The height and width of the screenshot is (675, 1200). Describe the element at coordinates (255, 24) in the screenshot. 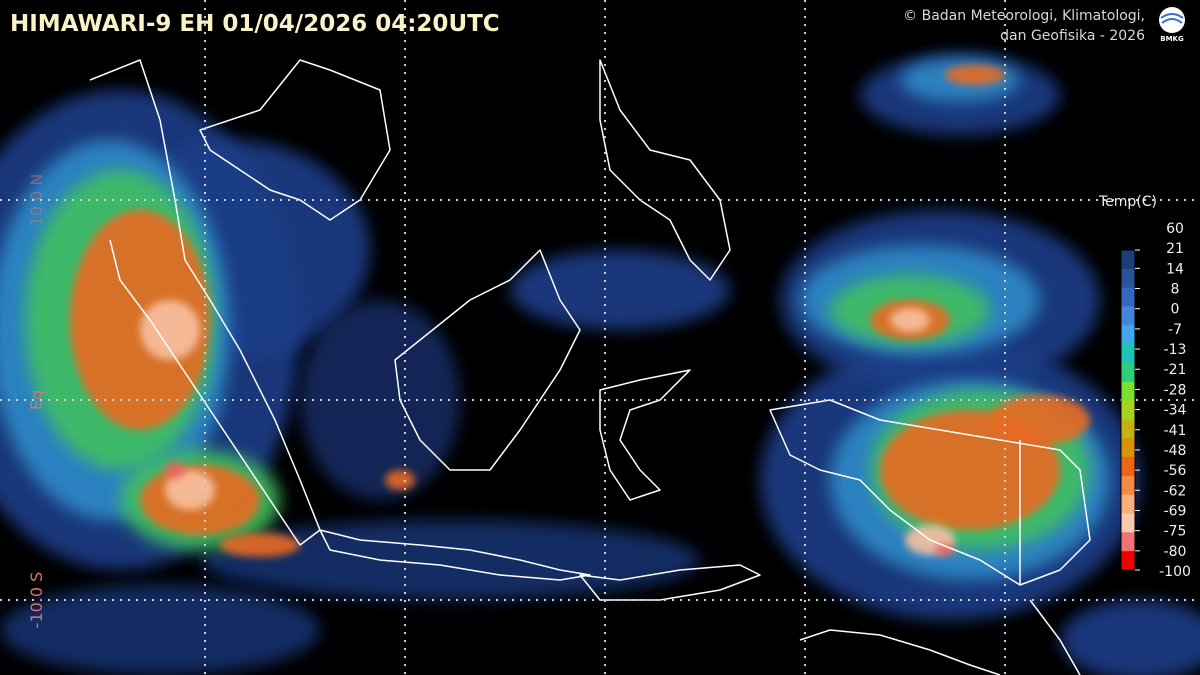

I see `image-title: HIMAWARI-9 EH 01/04/2026 04:20UTC` at that location.